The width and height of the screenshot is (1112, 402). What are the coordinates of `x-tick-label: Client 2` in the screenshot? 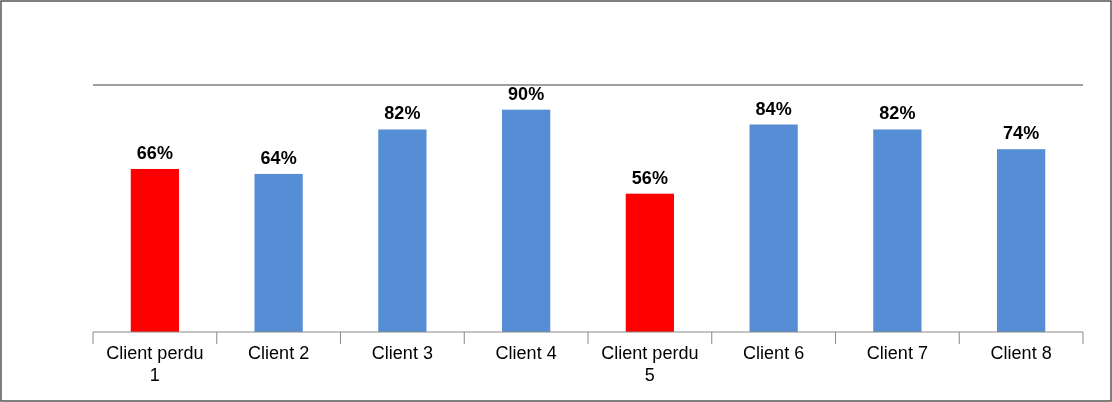 It's located at (279, 353).